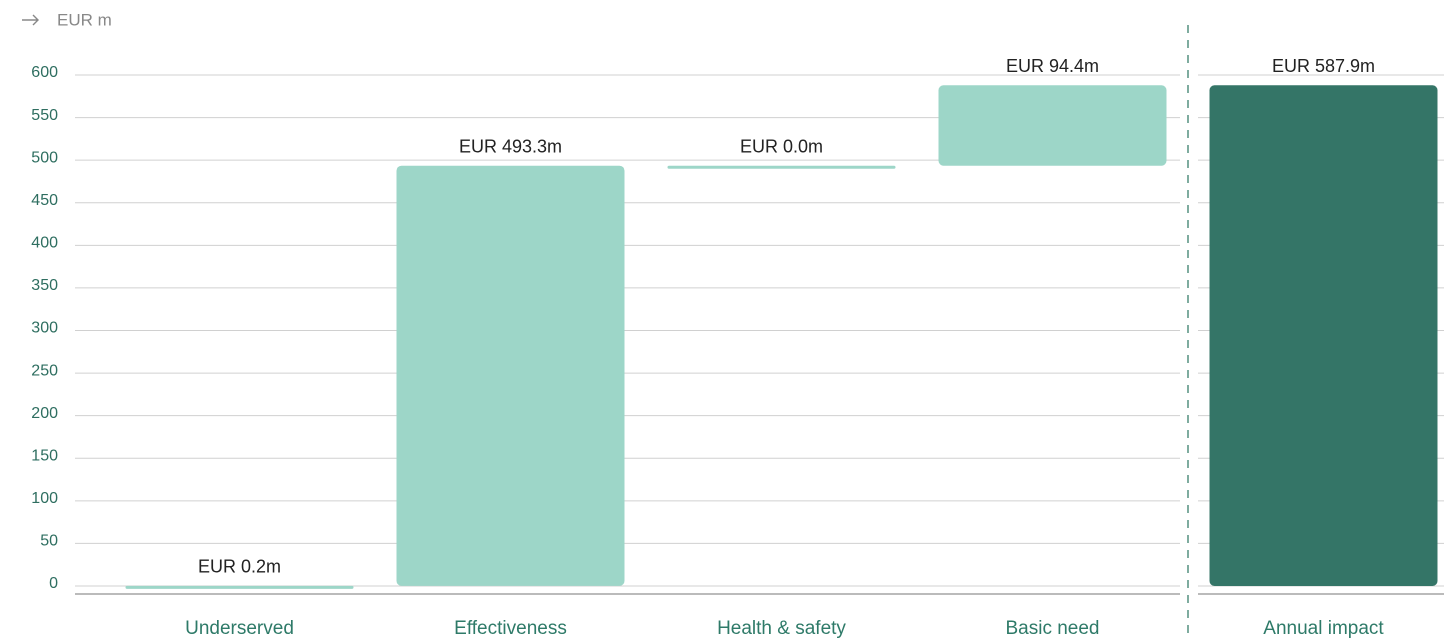  Describe the element at coordinates (44, 115) in the screenshot. I see `y-tick-label: 550` at that location.